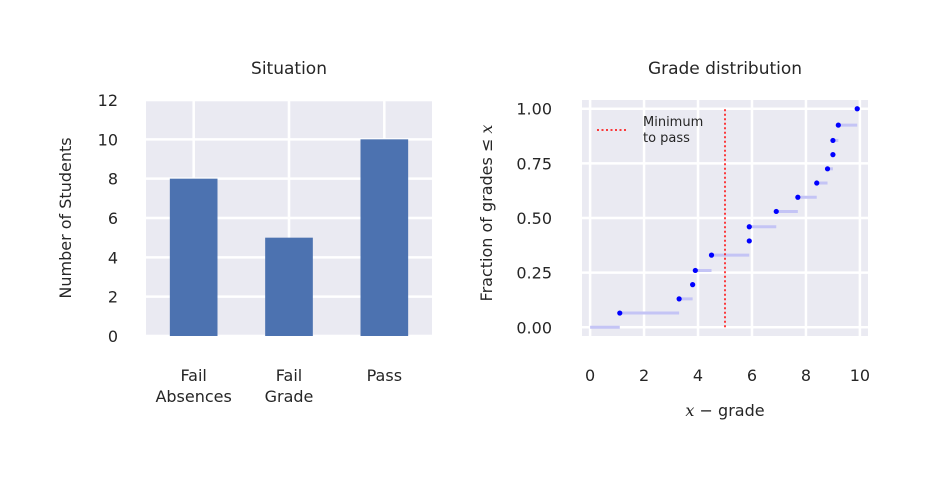  What do you see at coordinates (725, 69) in the screenshot?
I see `ecdf-chart-title: Grade distribution` at bounding box center [725, 69].